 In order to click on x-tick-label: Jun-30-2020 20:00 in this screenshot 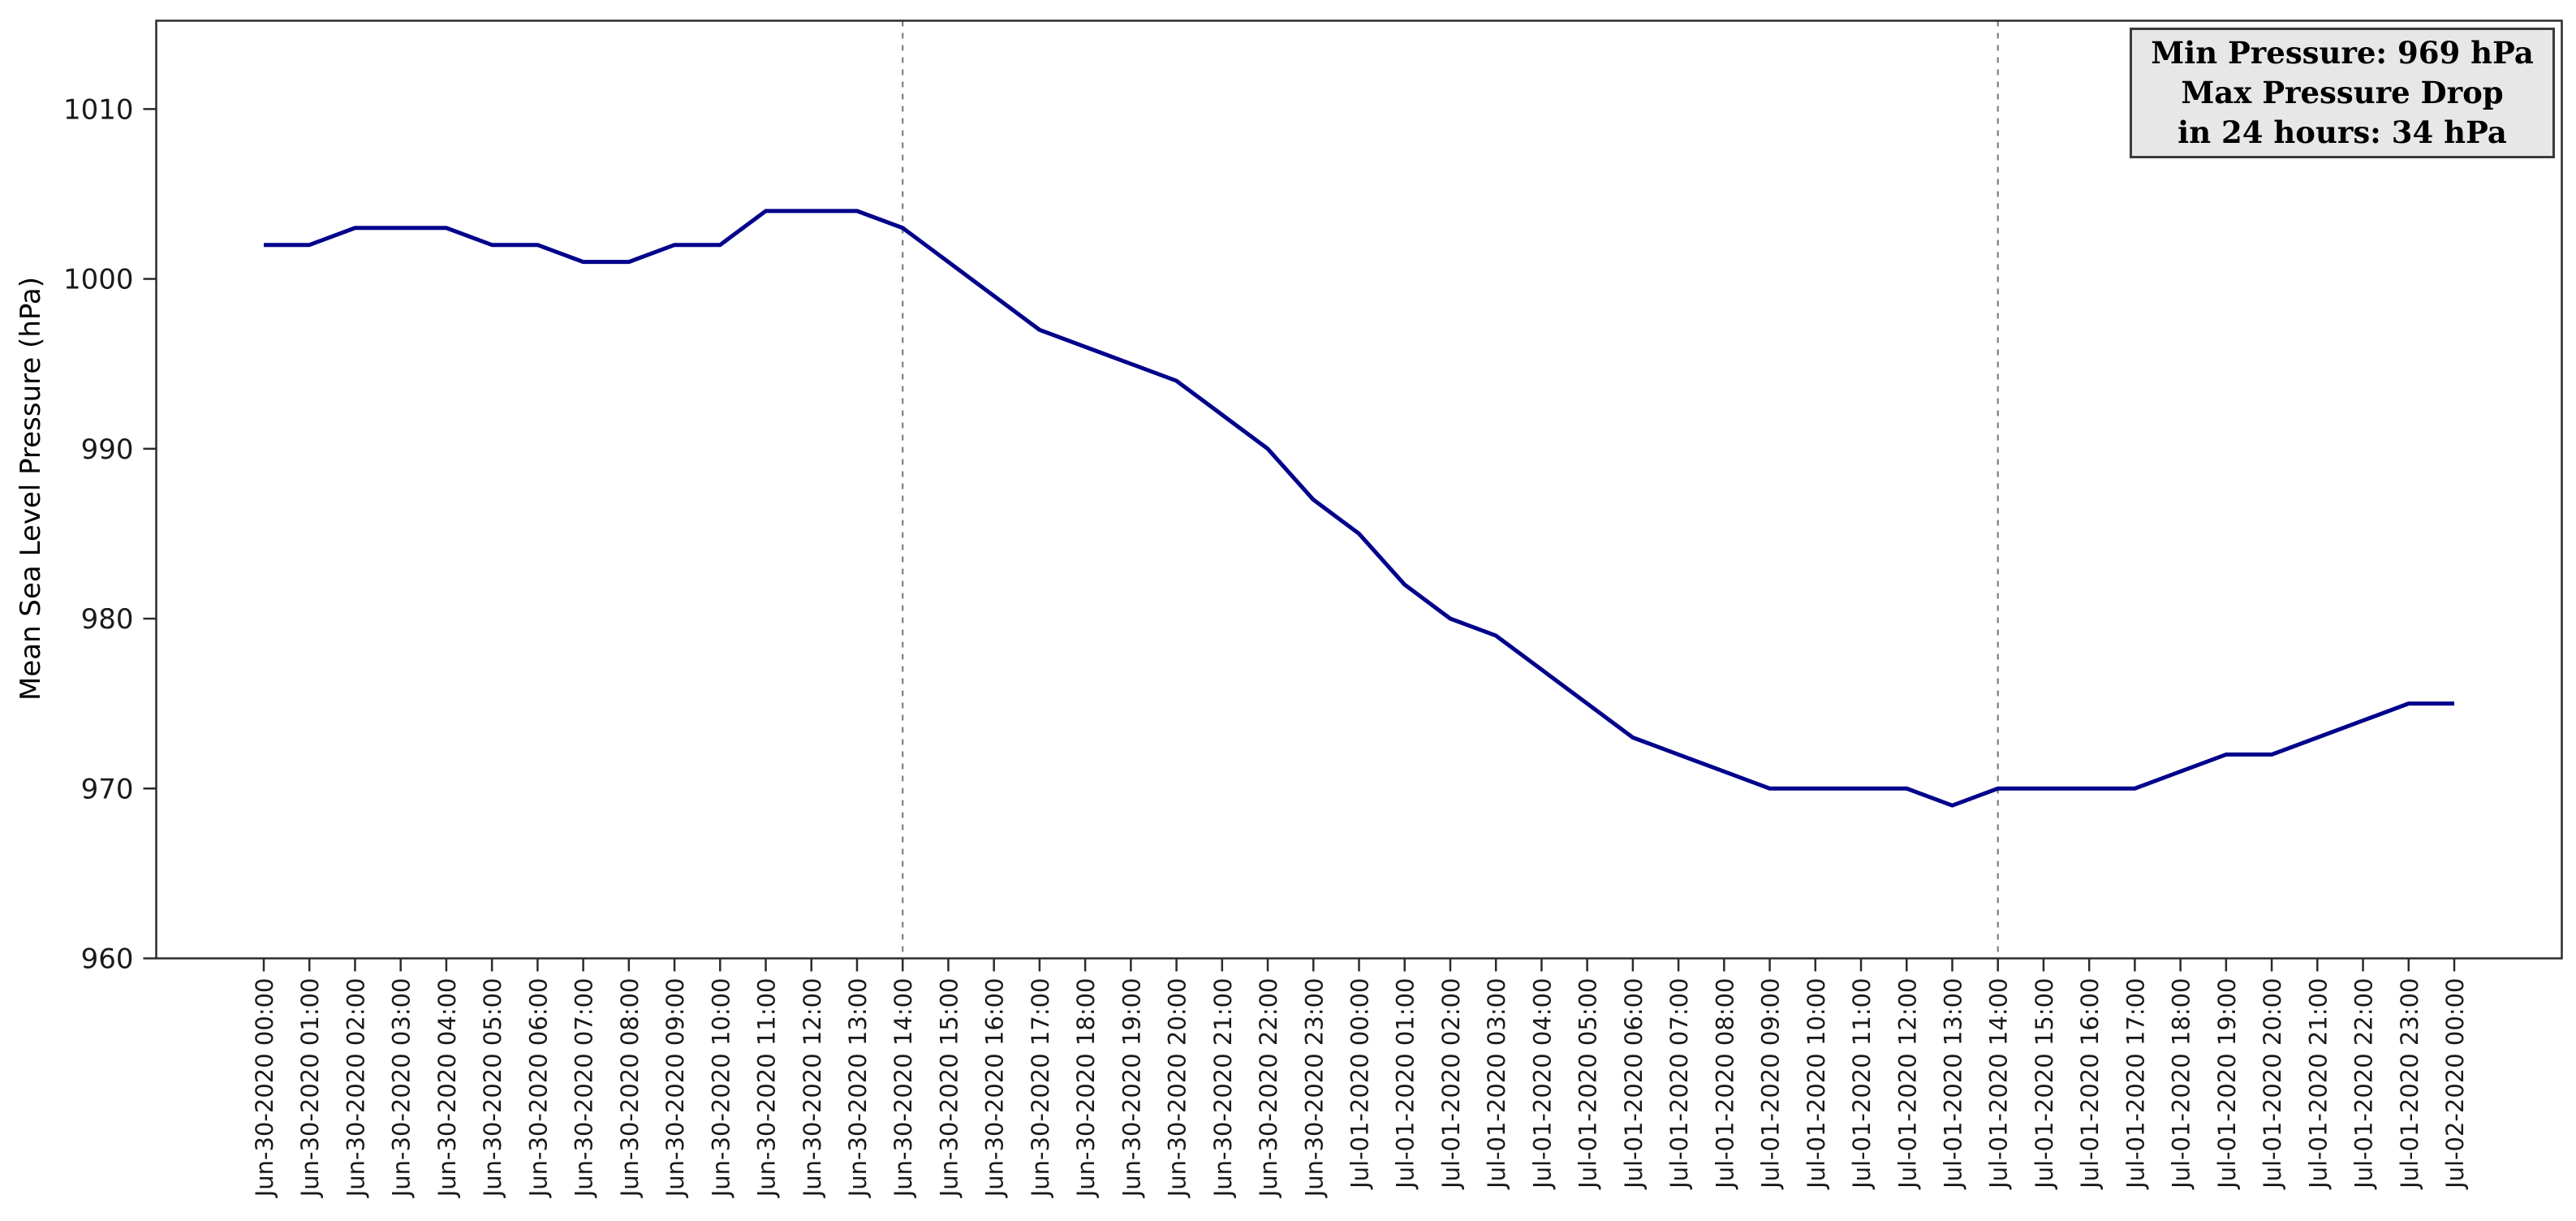, I will do `click(1178, 1088)`.